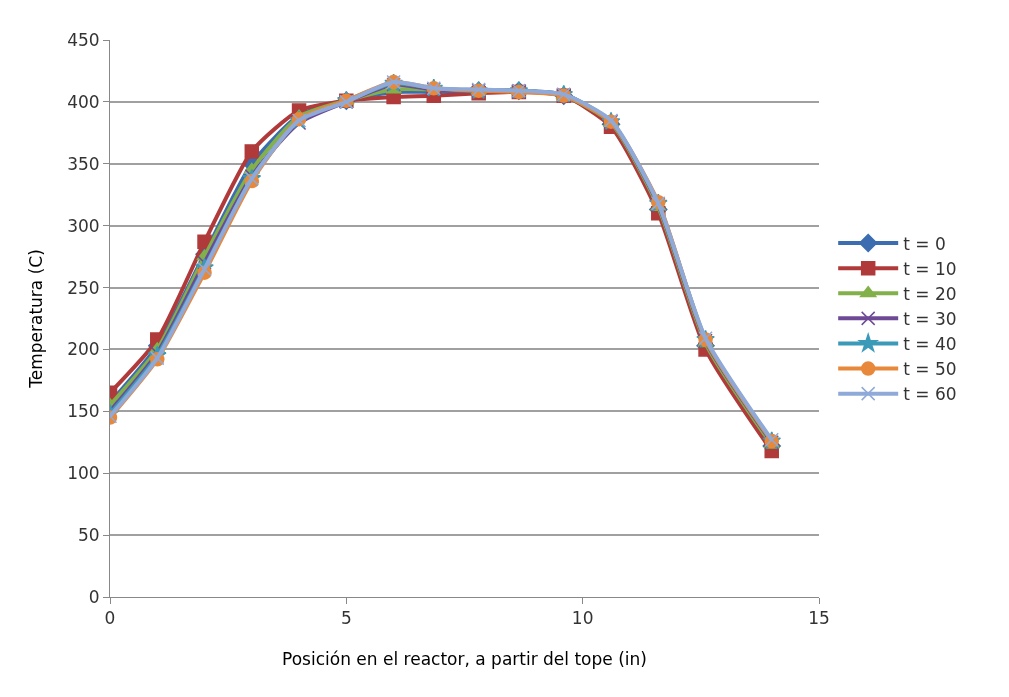 This screenshot has height=697, width=1009. Describe the element at coordinates (819, 618) in the screenshot. I see `x-tick-label: 15` at that location.